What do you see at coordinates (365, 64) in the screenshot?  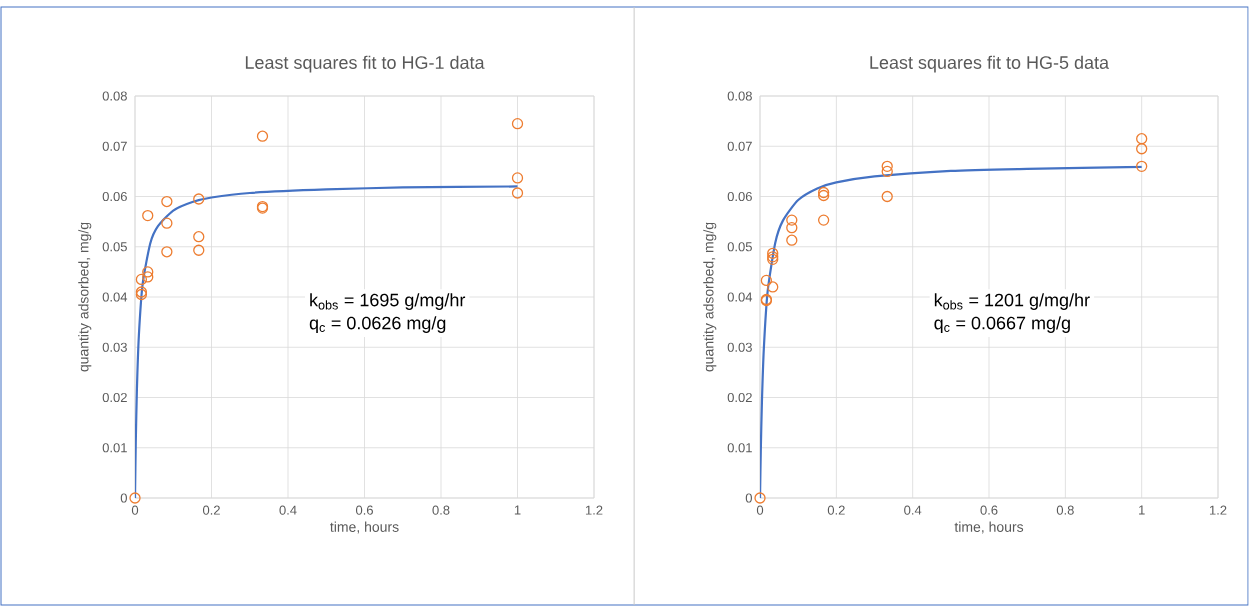 I see `chart-title: Least squares fit to HG-1 data` at bounding box center [365, 64].